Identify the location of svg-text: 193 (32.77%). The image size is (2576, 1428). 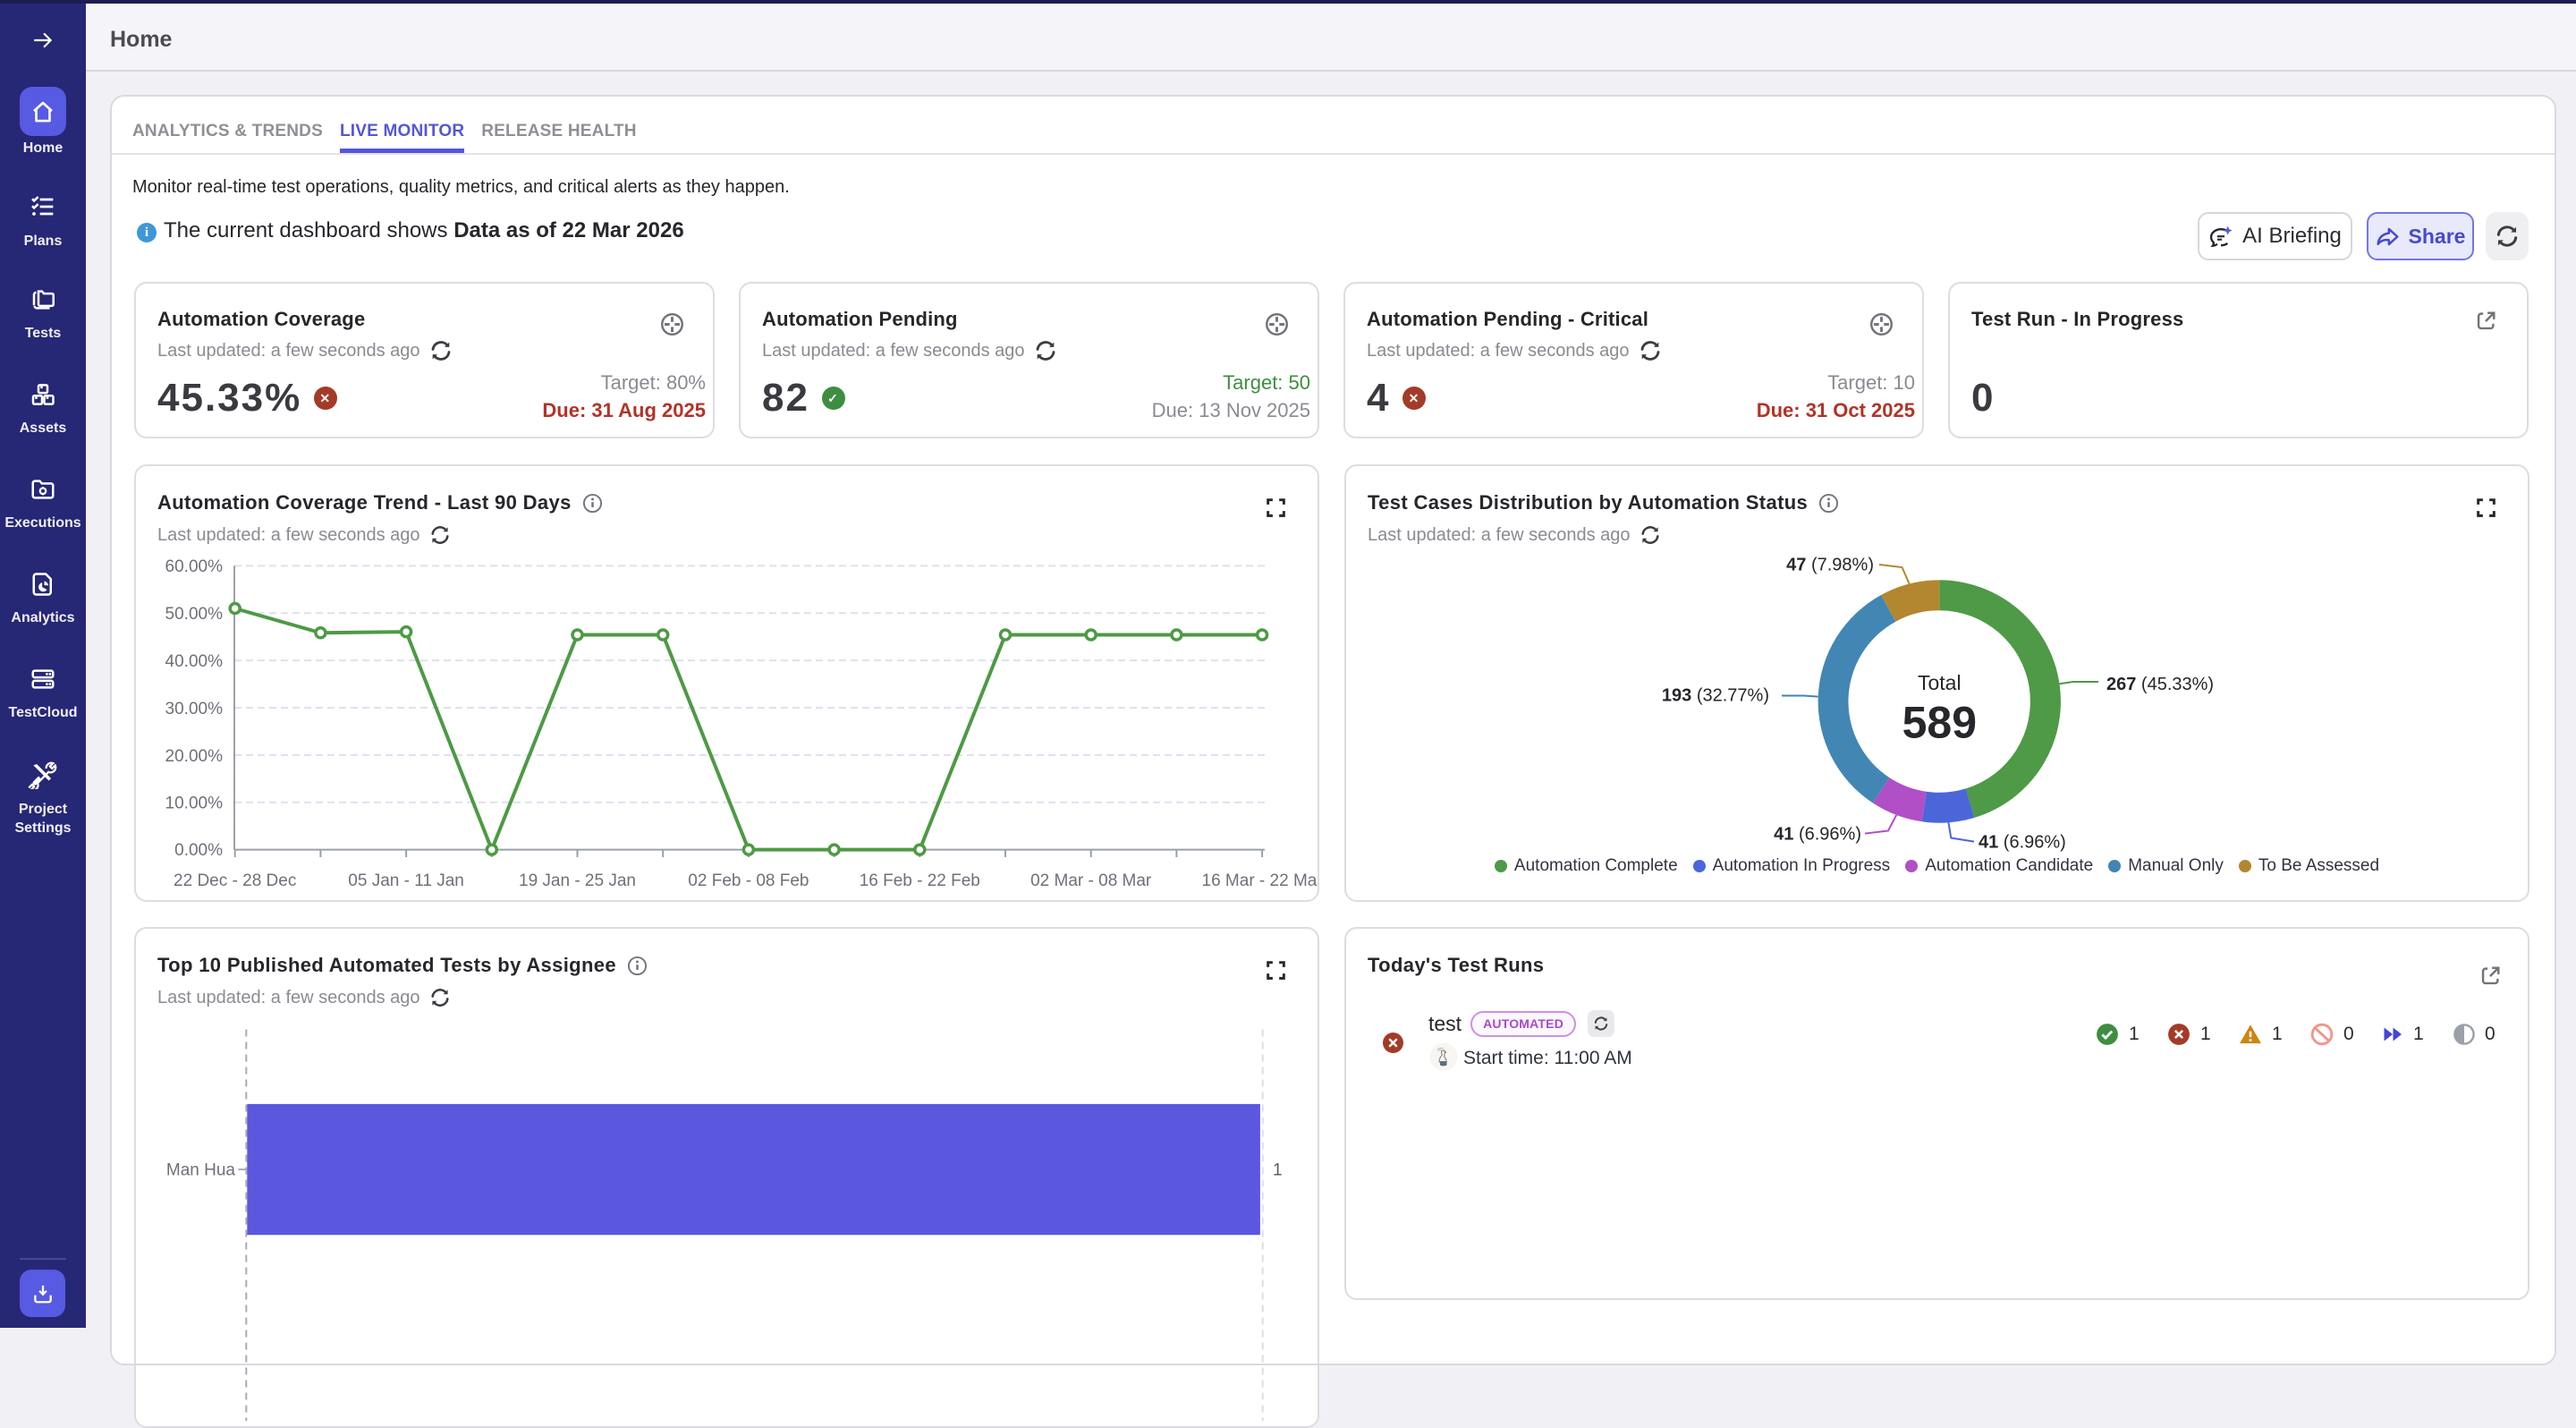
(1715, 696).